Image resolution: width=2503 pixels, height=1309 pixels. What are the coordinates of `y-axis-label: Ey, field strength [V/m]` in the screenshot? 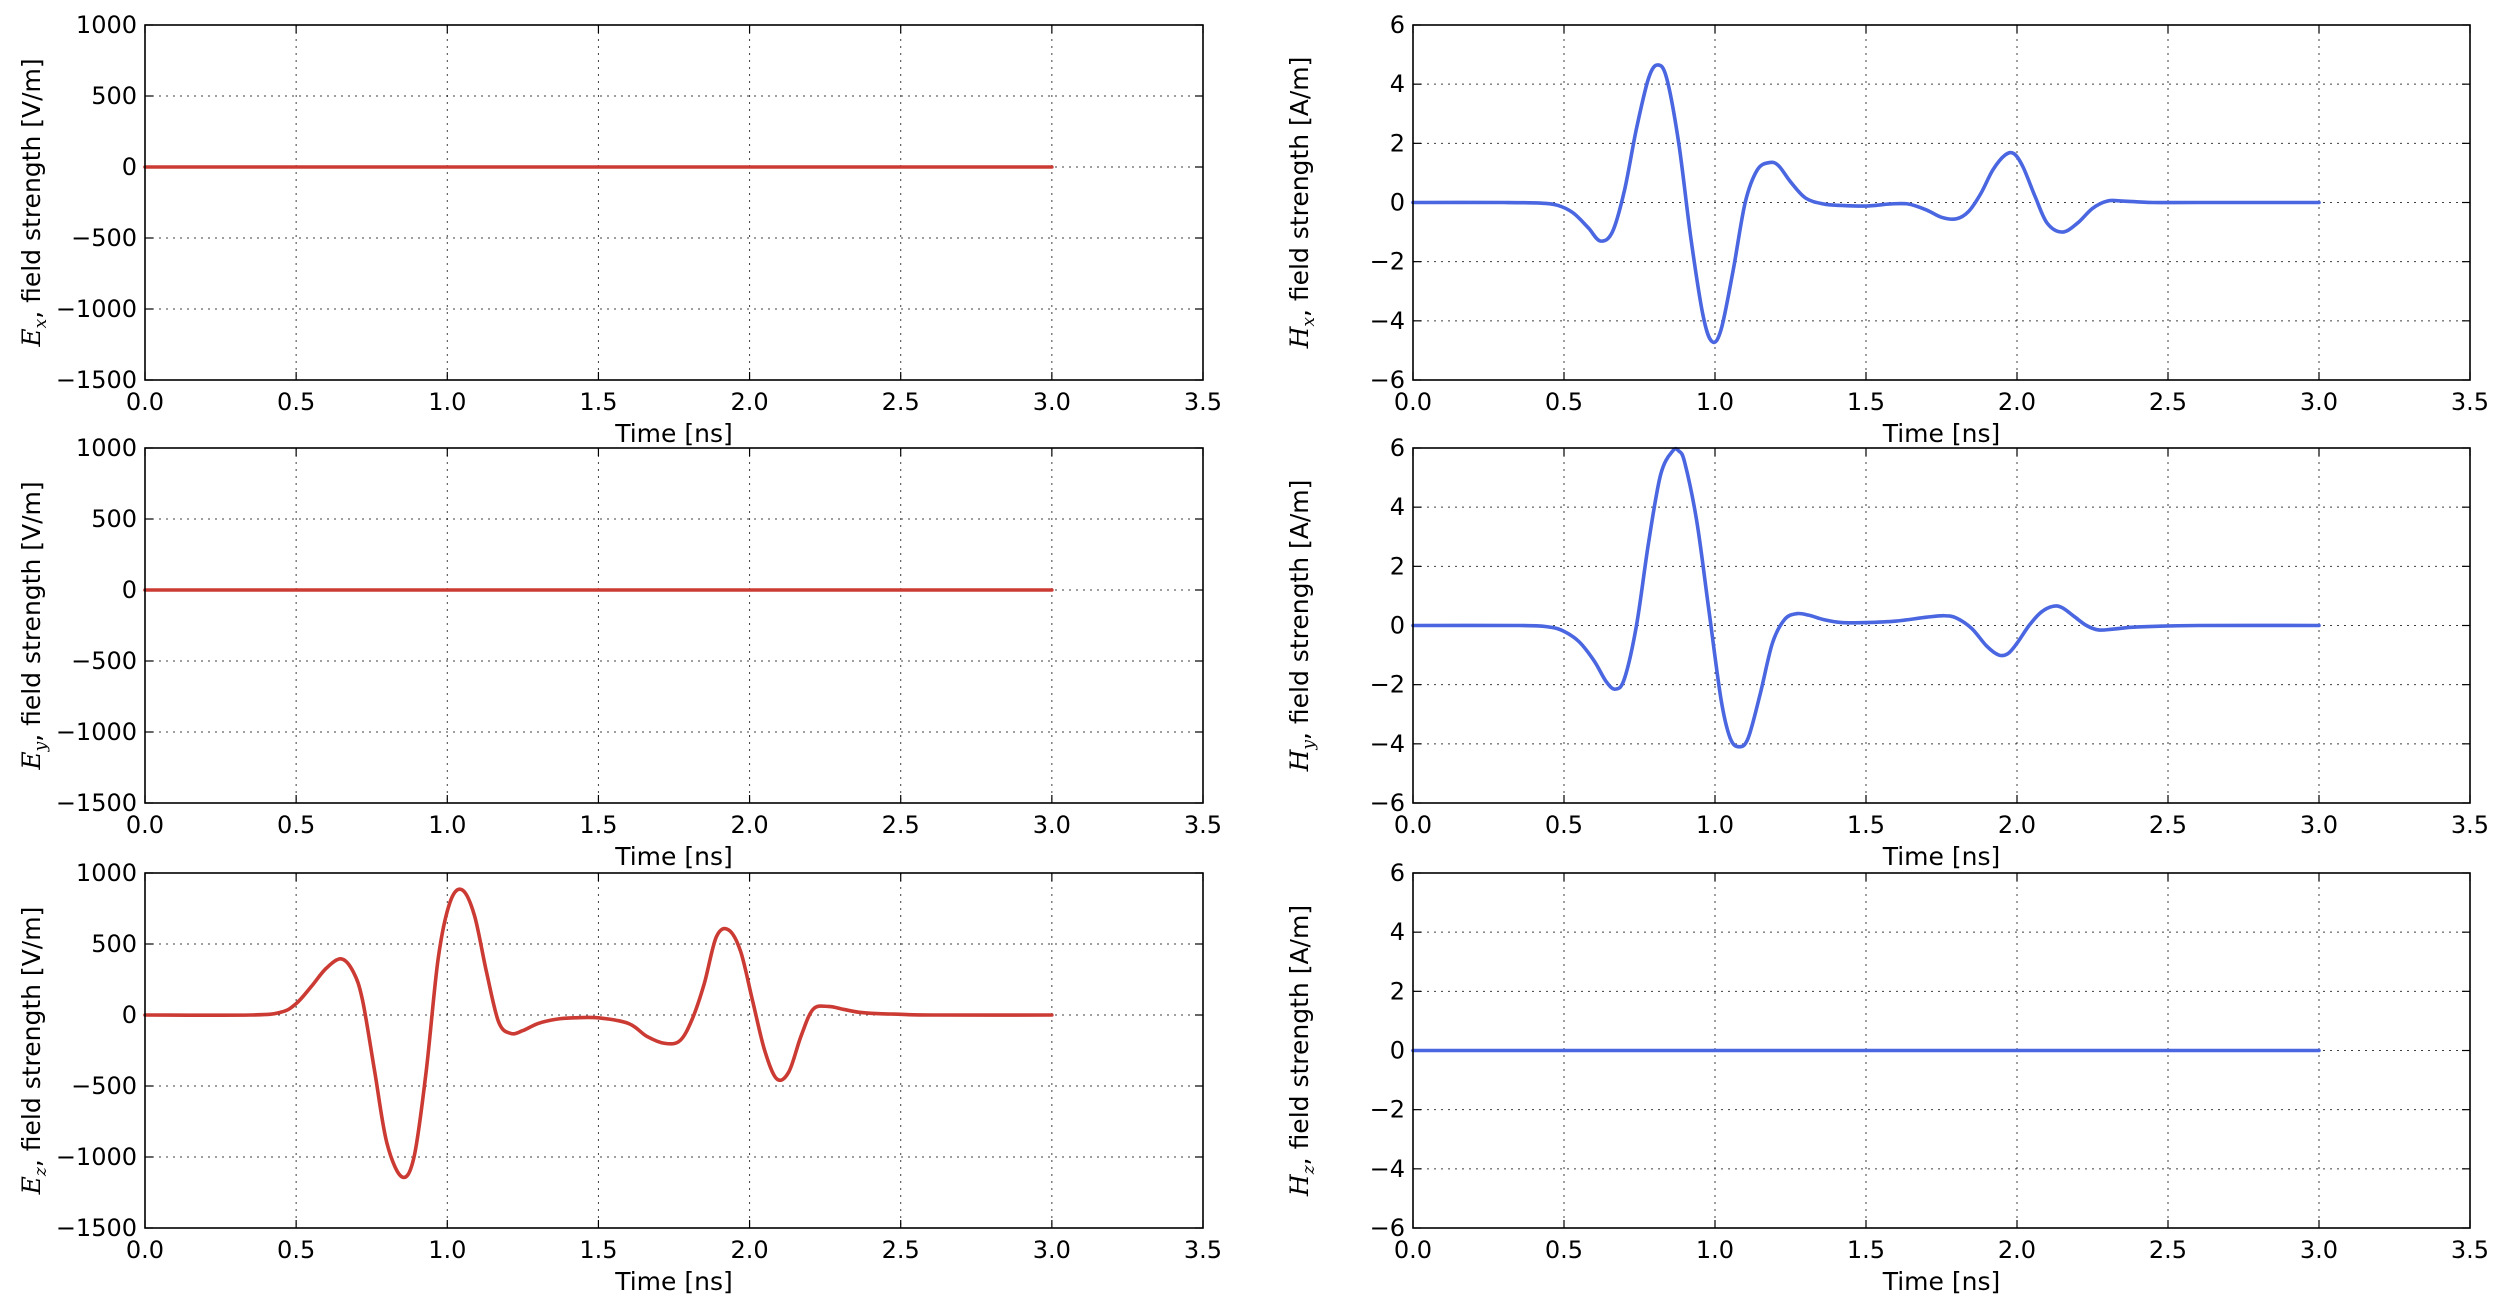 It's located at (34, 625).